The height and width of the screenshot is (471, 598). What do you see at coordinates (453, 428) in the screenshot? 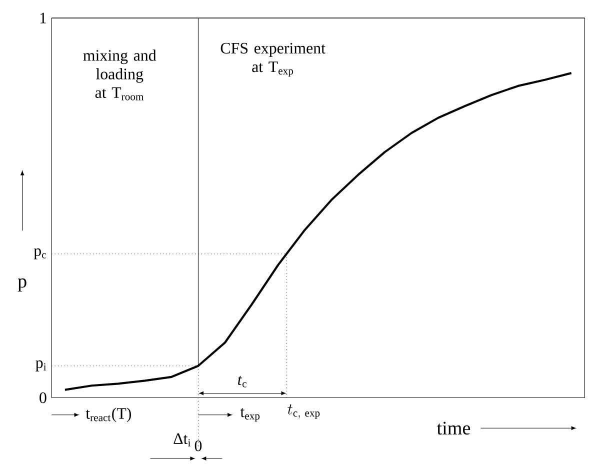
I see `x-axis-title: time` at bounding box center [453, 428].